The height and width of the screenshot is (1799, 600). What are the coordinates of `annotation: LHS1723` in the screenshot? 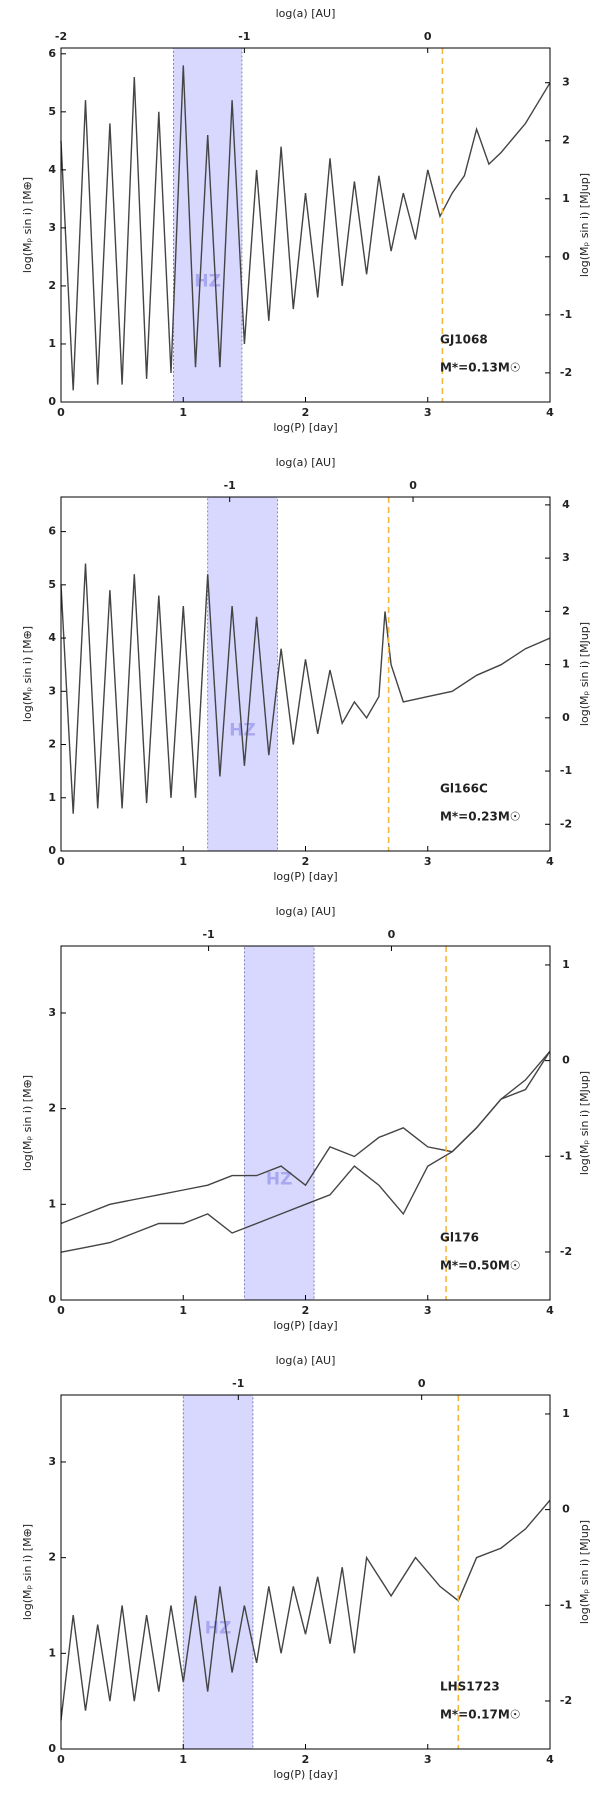 It's located at (470, 1687).